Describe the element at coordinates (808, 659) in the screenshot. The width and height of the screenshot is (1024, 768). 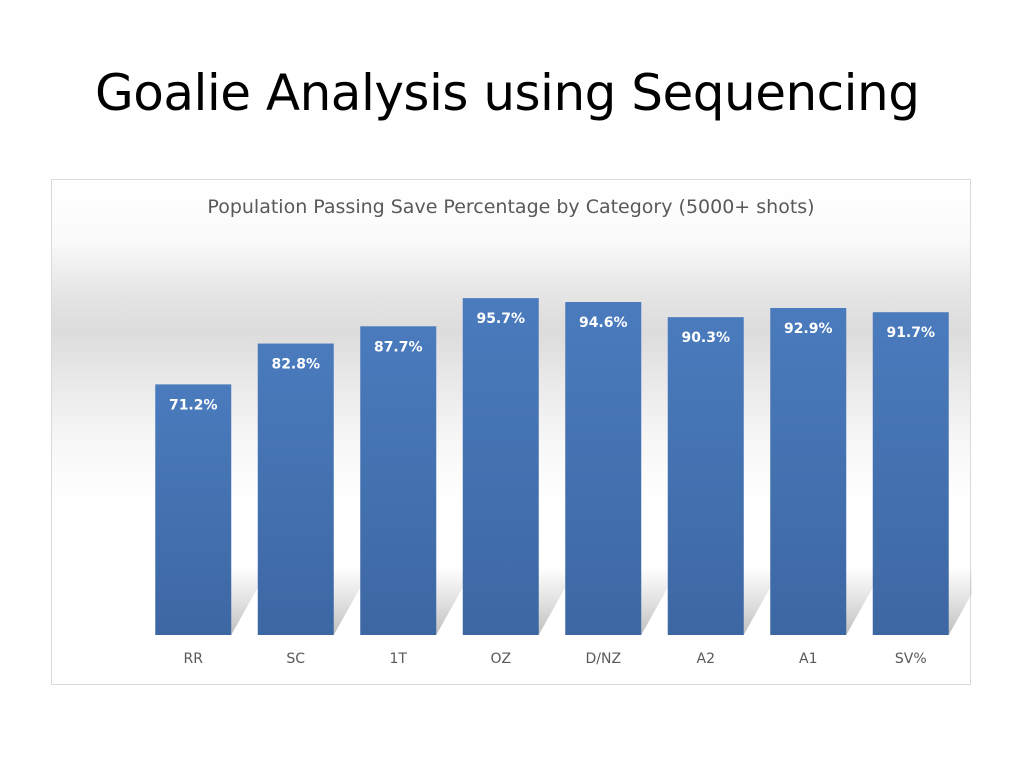
I see `x-tick-label-a1: A1` at that location.